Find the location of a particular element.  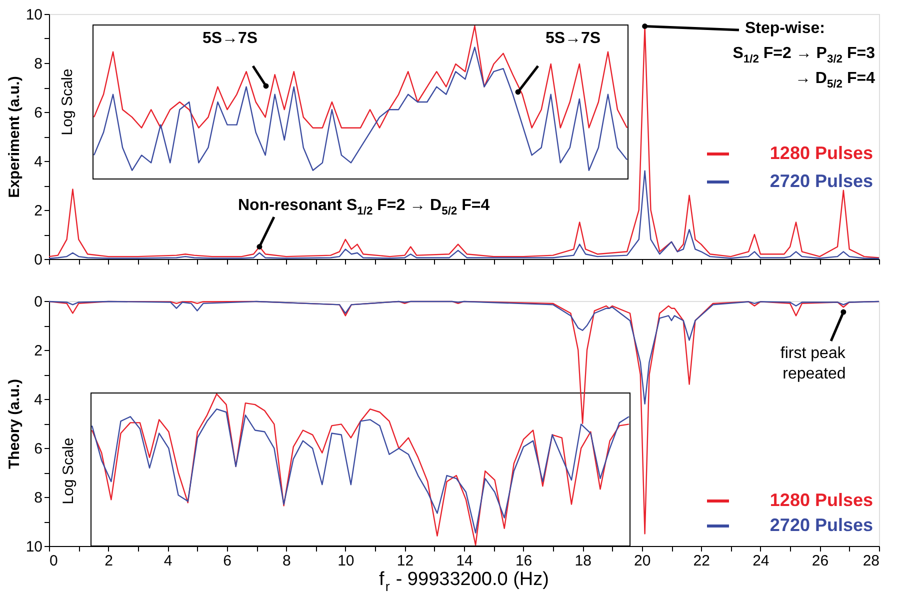

x-tick-label: 12 is located at coordinates (405, 561).